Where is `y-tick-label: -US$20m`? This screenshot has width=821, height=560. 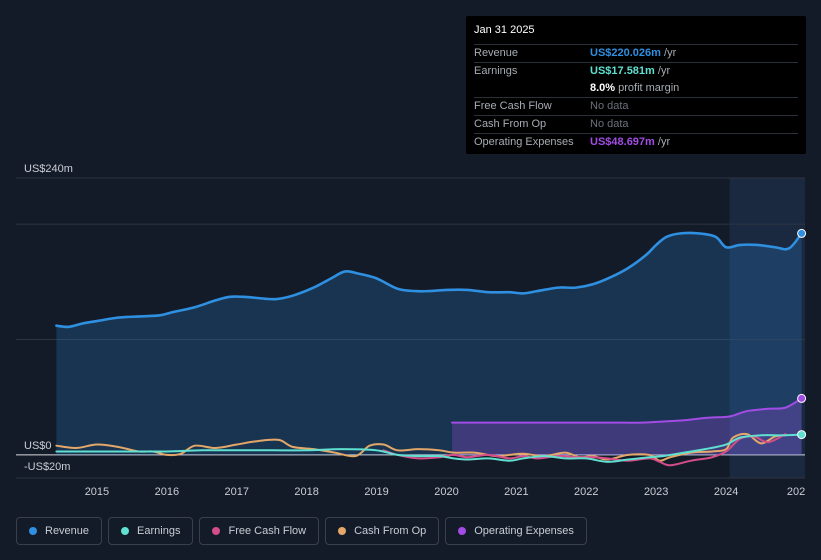 y-tick-label: -US$20m is located at coordinates (47, 467).